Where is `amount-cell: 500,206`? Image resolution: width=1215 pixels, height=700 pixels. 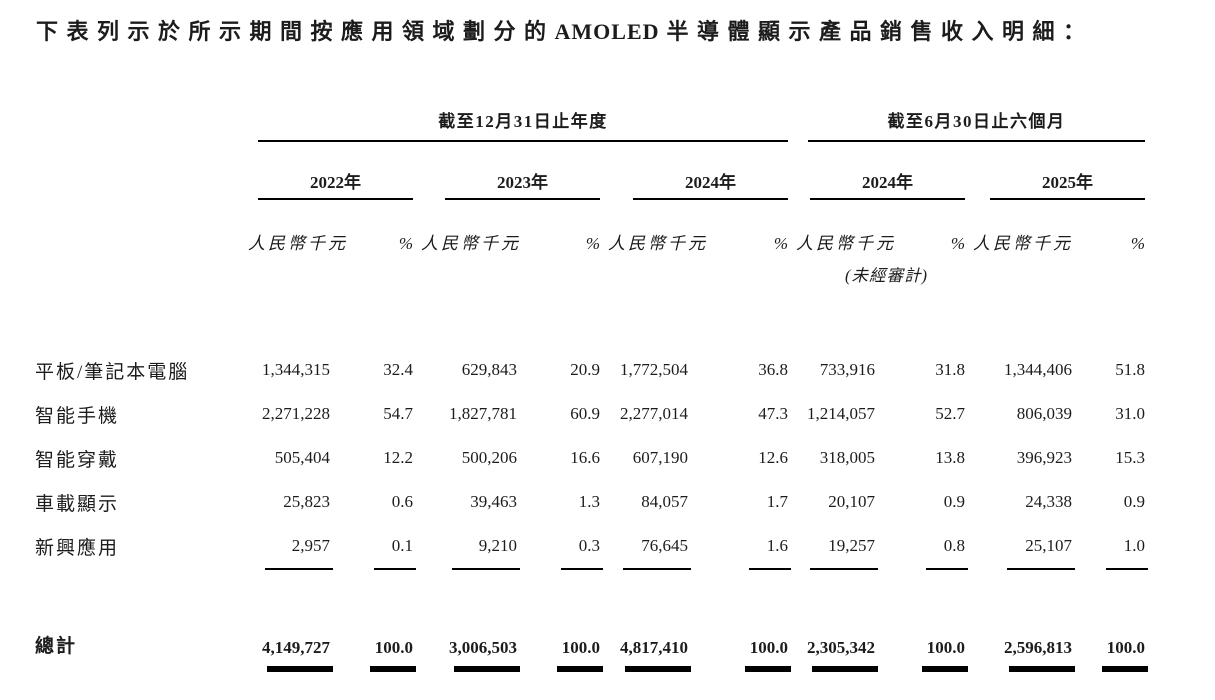 amount-cell: 500,206 is located at coordinates (489, 457).